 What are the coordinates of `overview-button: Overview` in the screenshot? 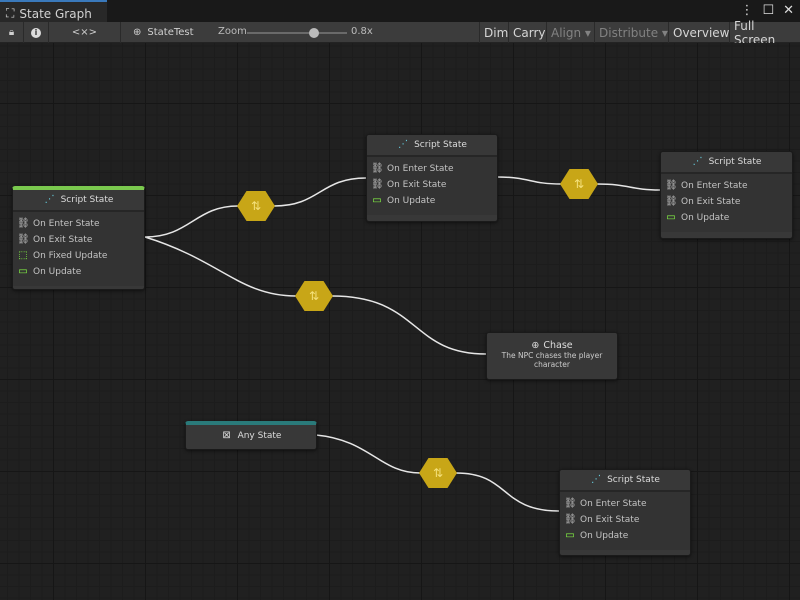 It's located at (701, 32).